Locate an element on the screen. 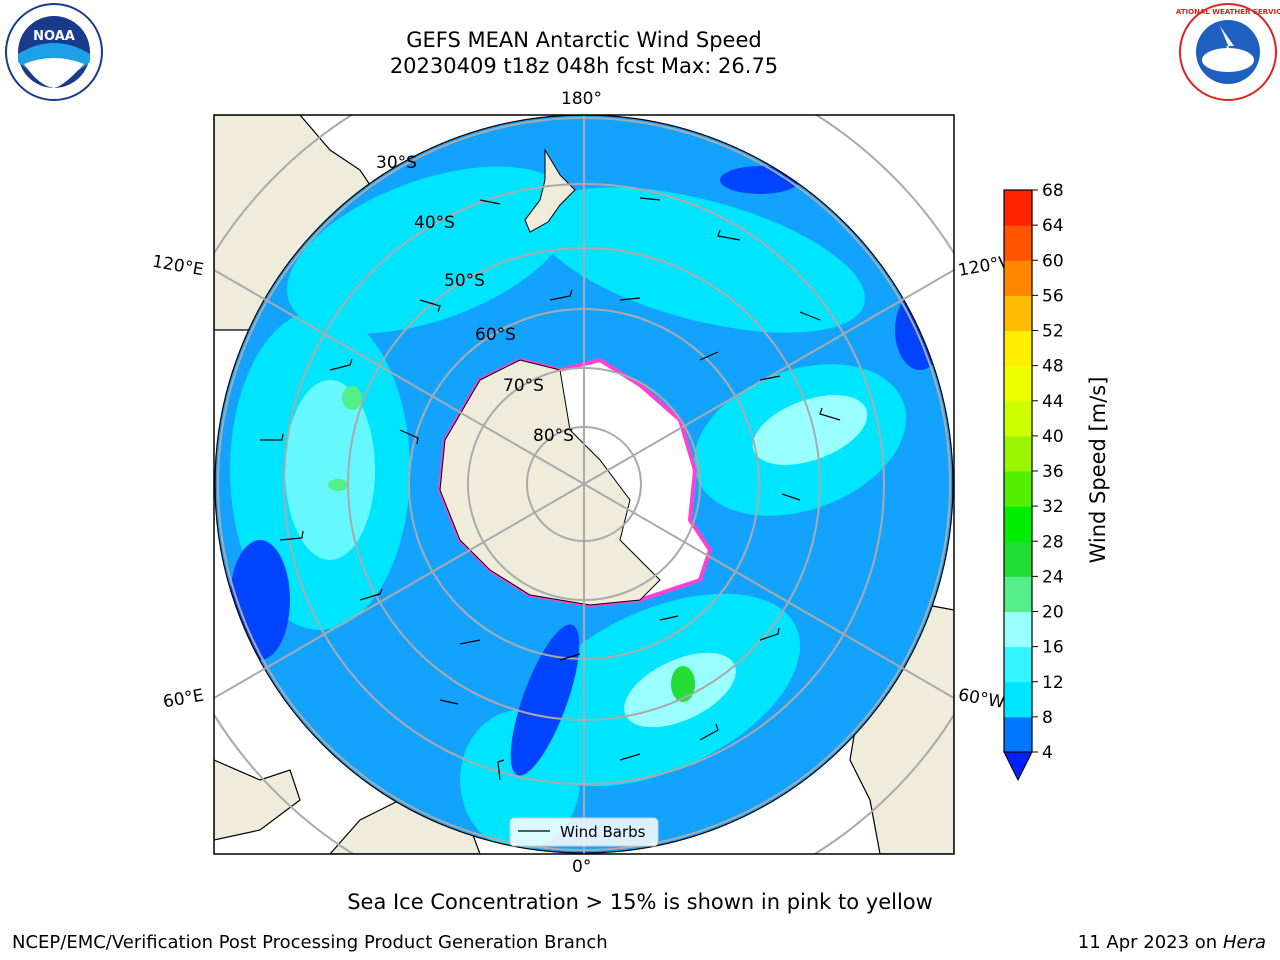 The image size is (1280, 960). colorbar-tick-label: 68 is located at coordinates (1053, 191).